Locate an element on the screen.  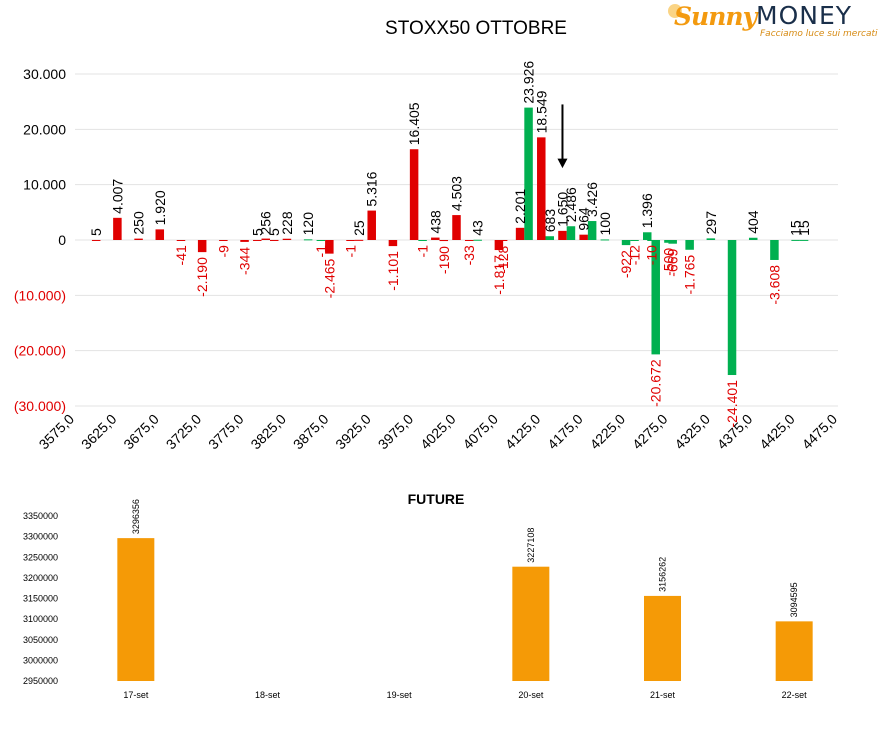
y-tick-label: 20.000 is located at coordinates (44, 129).